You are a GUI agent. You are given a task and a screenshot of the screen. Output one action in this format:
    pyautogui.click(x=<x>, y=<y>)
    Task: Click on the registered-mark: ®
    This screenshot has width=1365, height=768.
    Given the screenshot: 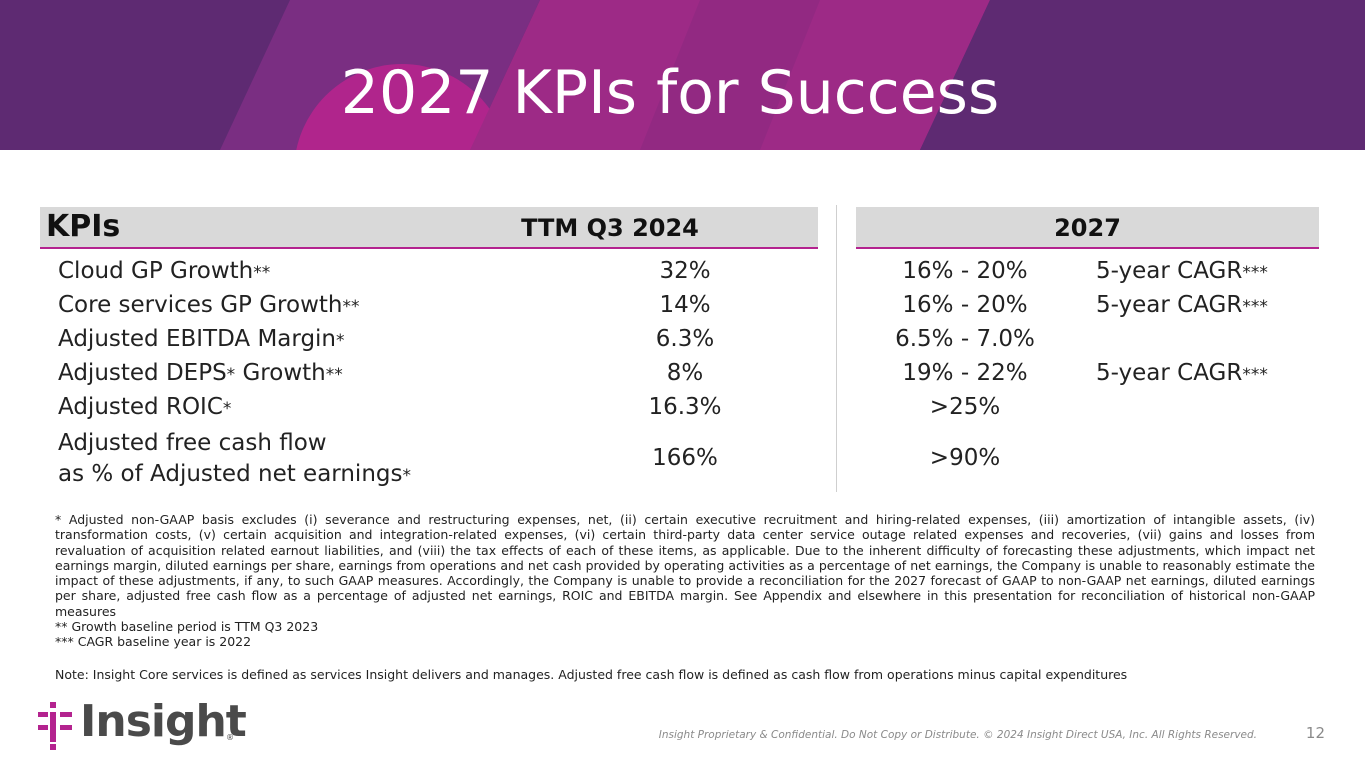 What is the action you would take?
    pyautogui.click(x=230, y=737)
    